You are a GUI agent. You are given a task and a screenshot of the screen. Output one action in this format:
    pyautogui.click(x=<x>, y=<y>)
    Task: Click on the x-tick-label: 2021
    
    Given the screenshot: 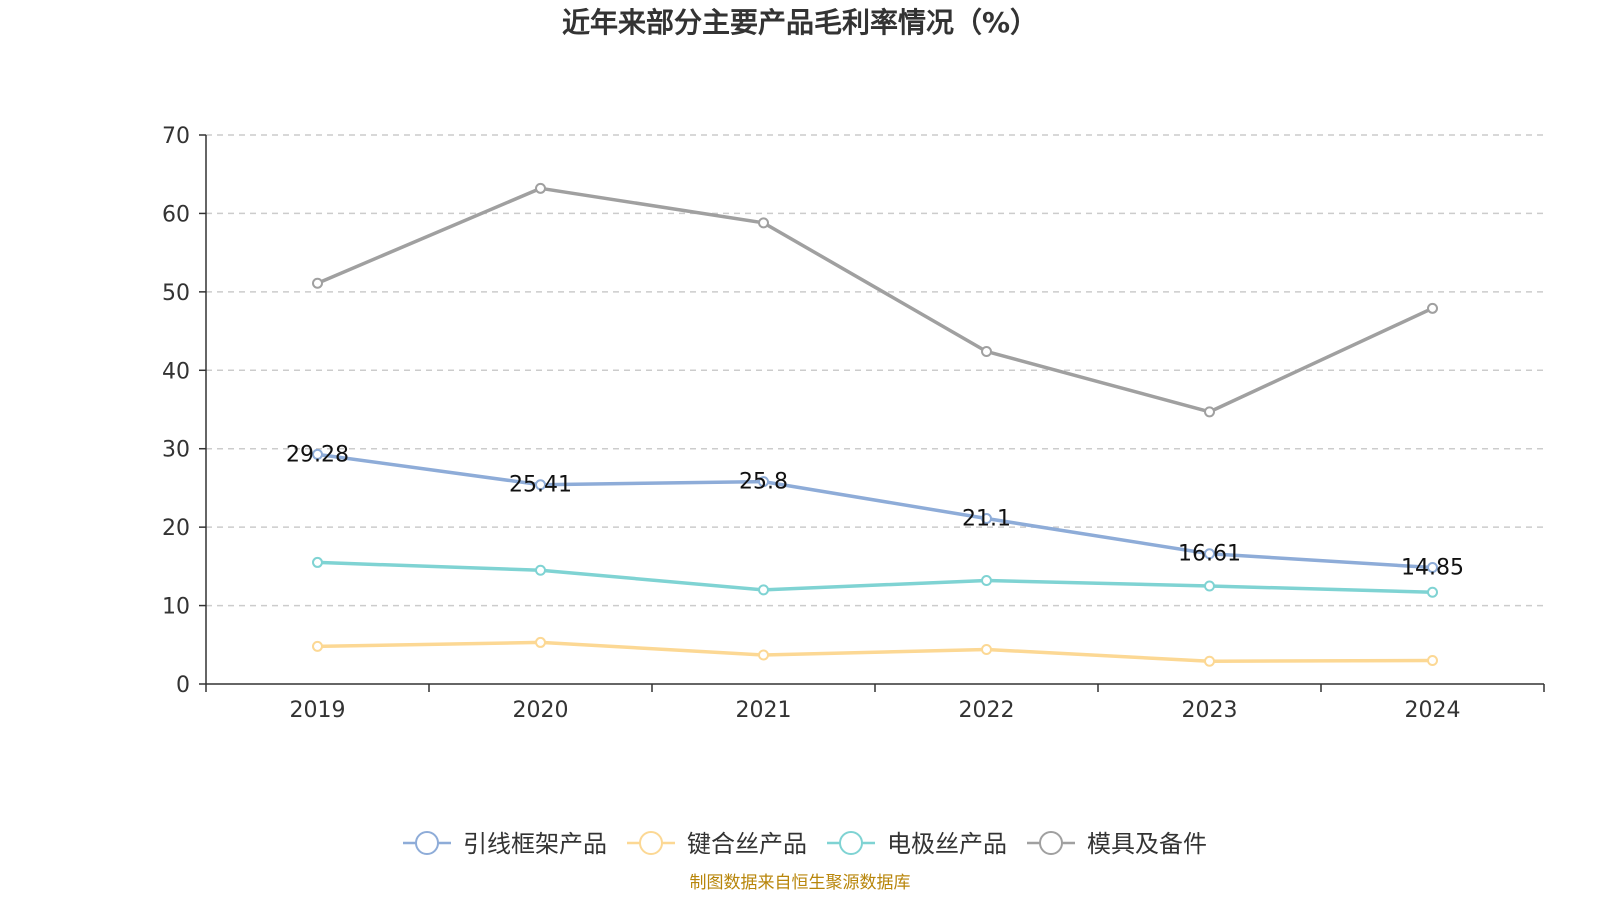 What is the action you would take?
    pyautogui.click(x=764, y=710)
    